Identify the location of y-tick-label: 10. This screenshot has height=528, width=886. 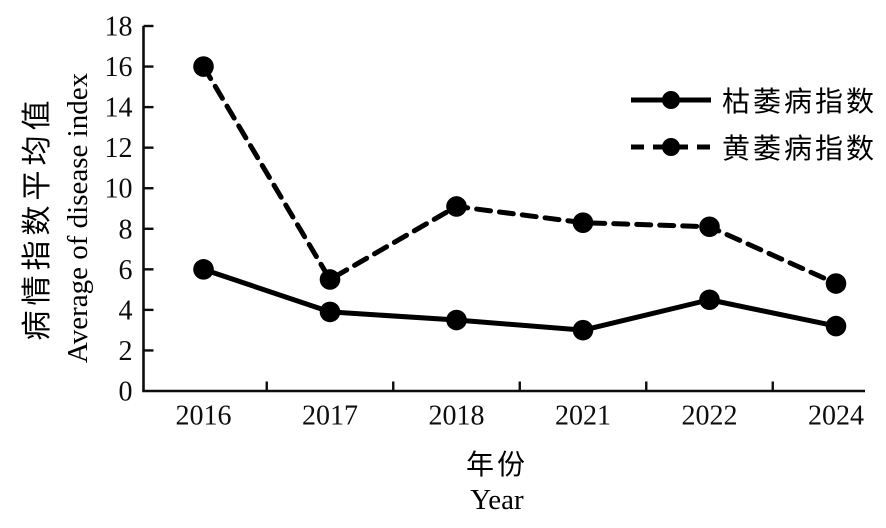
(119, 189).